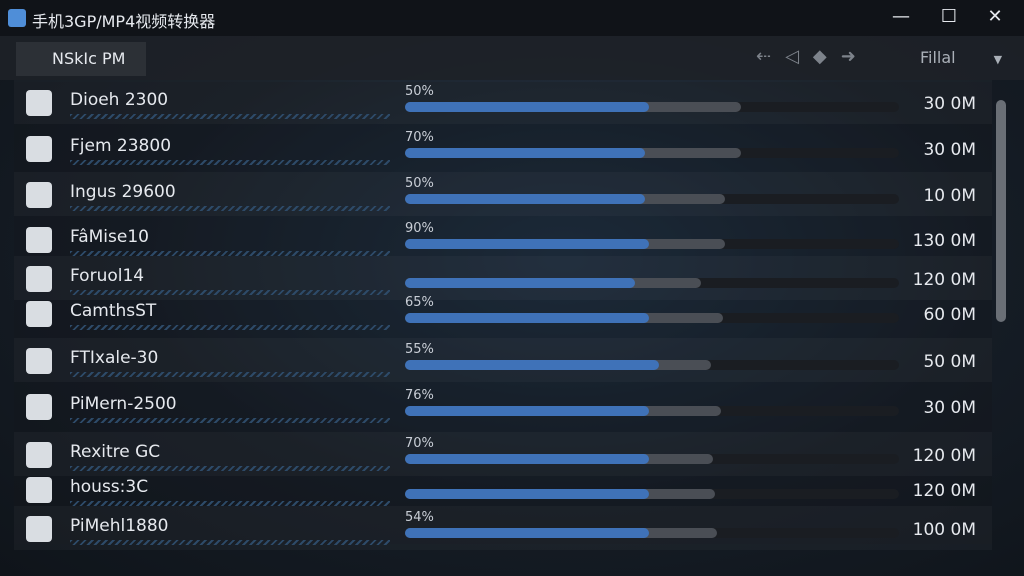 Image resolution: width=1024 pixels, height=576 pixels. I want to click on progress-percent: 90%, so click(419, 228).